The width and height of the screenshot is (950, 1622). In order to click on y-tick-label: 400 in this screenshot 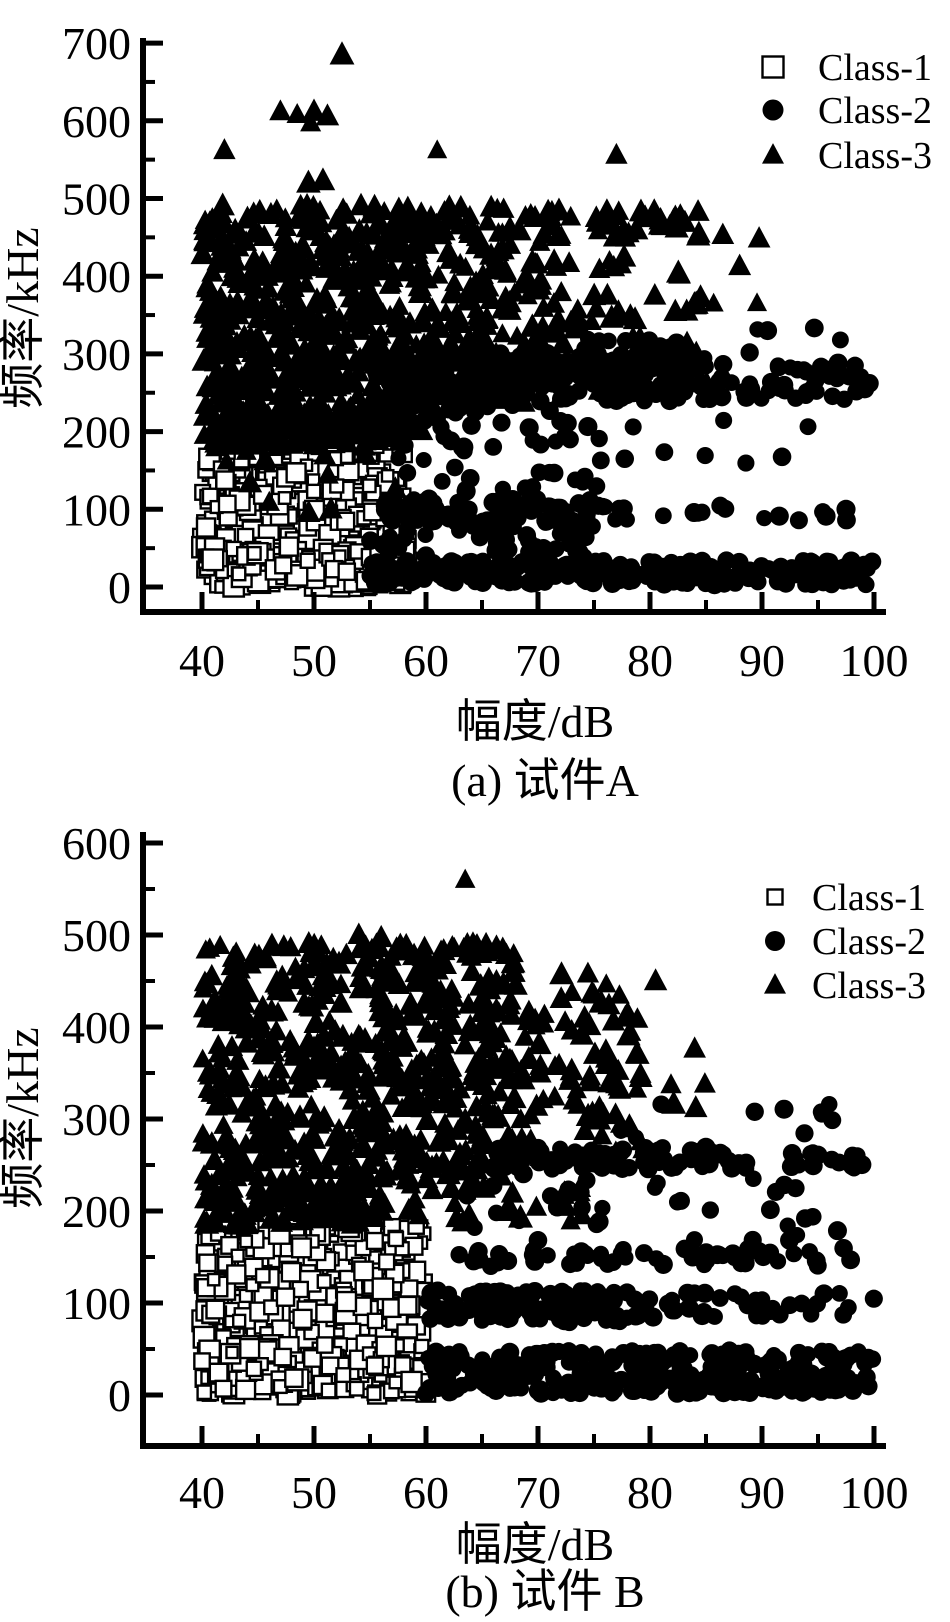, I will do `click(96, 1027)`.